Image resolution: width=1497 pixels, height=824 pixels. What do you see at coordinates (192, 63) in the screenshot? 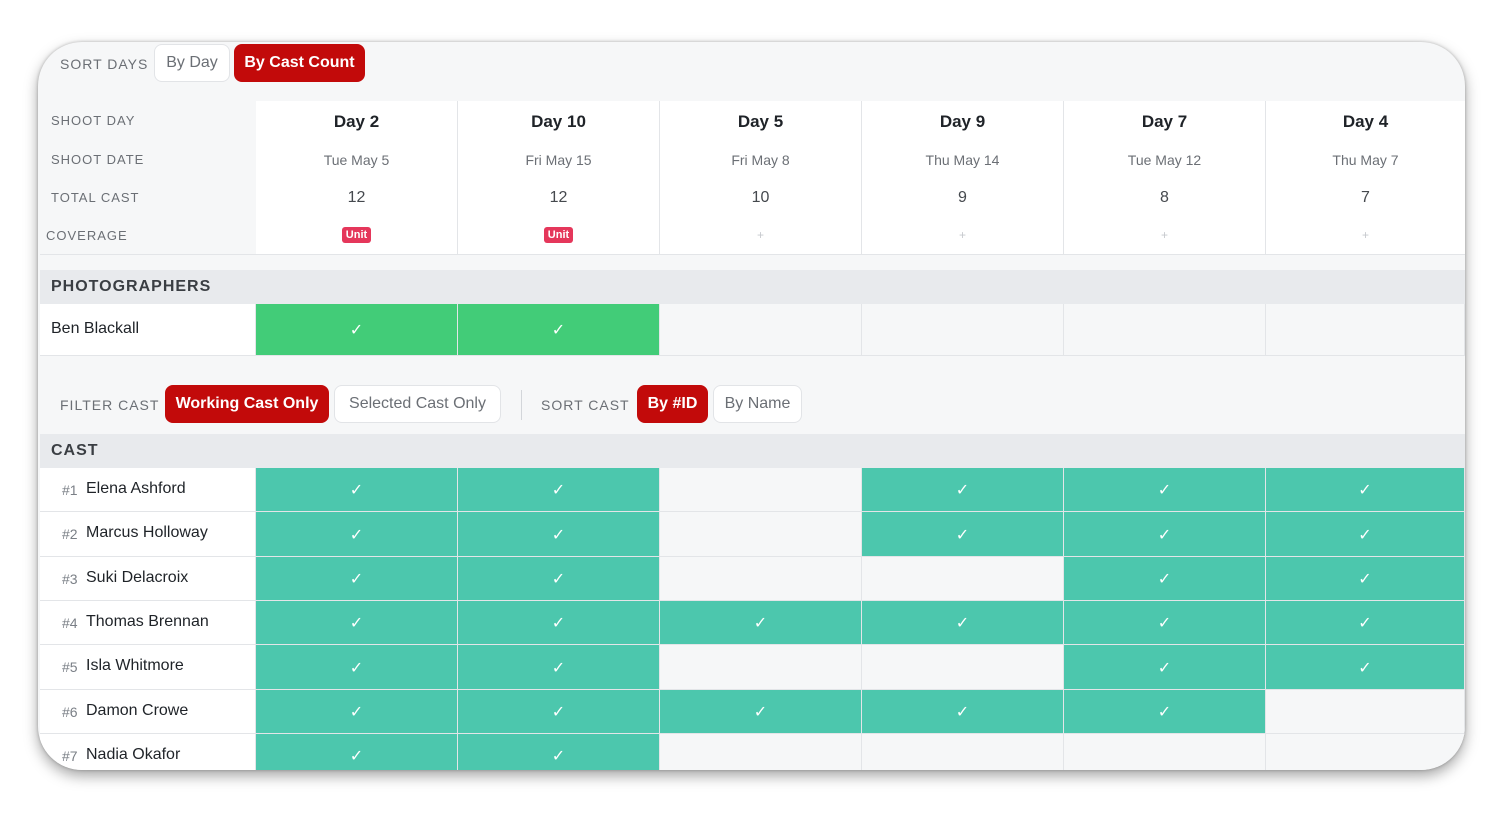
I see `sort-by-day-button: By Day` at bounding box center [192, 63].